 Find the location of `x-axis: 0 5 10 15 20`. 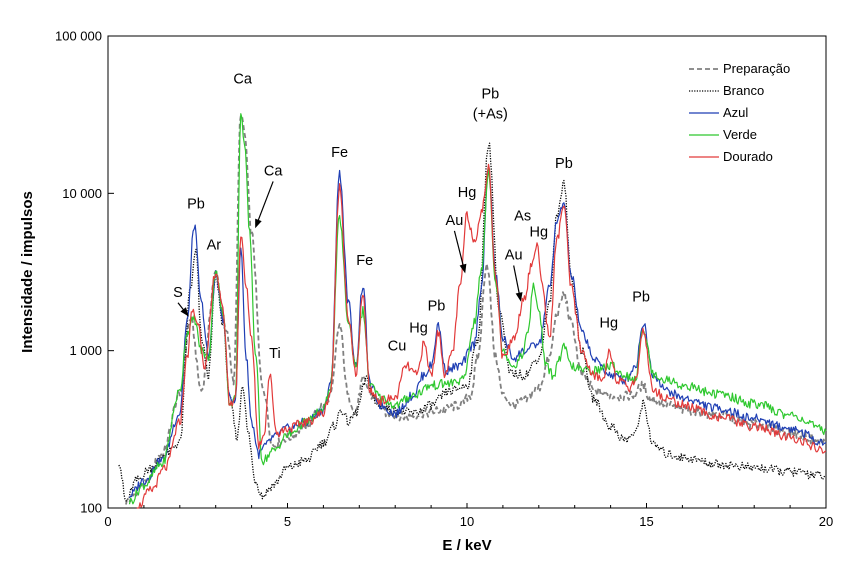

x-axis: 0 5 10 15 20 is located at coordinates (468, 516).